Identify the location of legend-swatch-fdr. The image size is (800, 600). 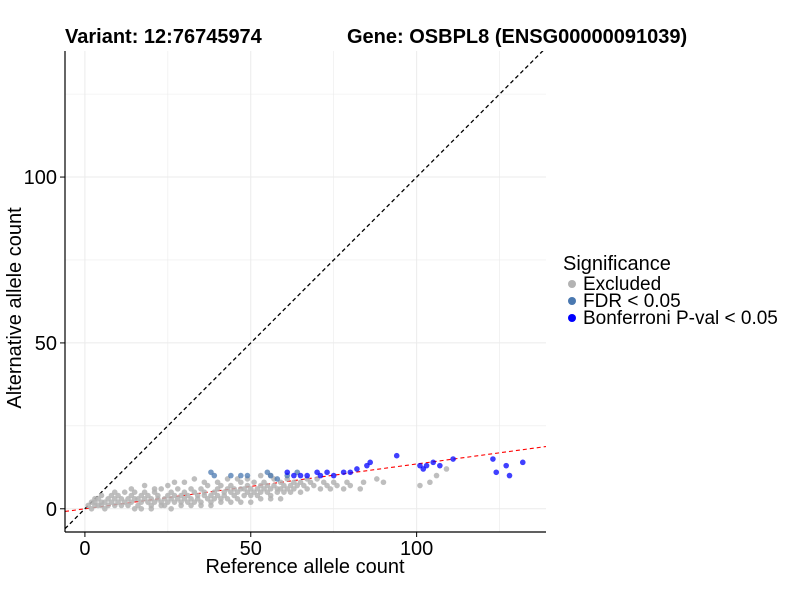
(572, 301).